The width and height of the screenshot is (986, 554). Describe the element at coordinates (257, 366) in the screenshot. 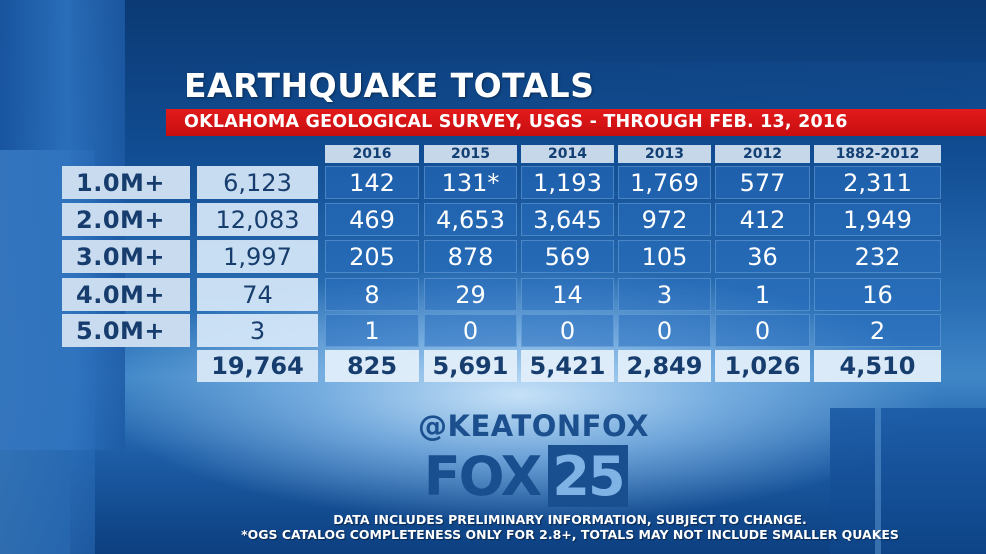

I see `grand-total: 19,764` at that location.